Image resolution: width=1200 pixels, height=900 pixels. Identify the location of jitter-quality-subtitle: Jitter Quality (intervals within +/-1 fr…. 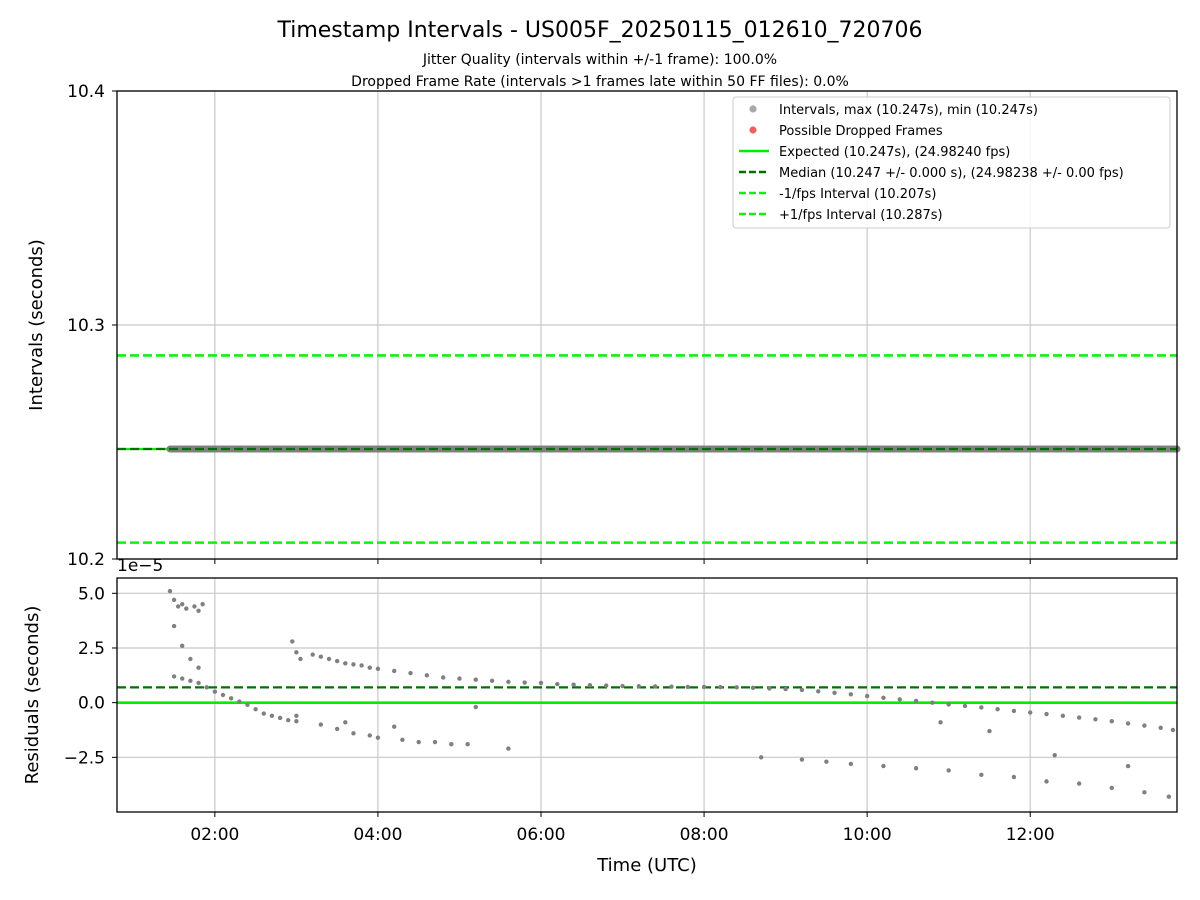
(599, 60).